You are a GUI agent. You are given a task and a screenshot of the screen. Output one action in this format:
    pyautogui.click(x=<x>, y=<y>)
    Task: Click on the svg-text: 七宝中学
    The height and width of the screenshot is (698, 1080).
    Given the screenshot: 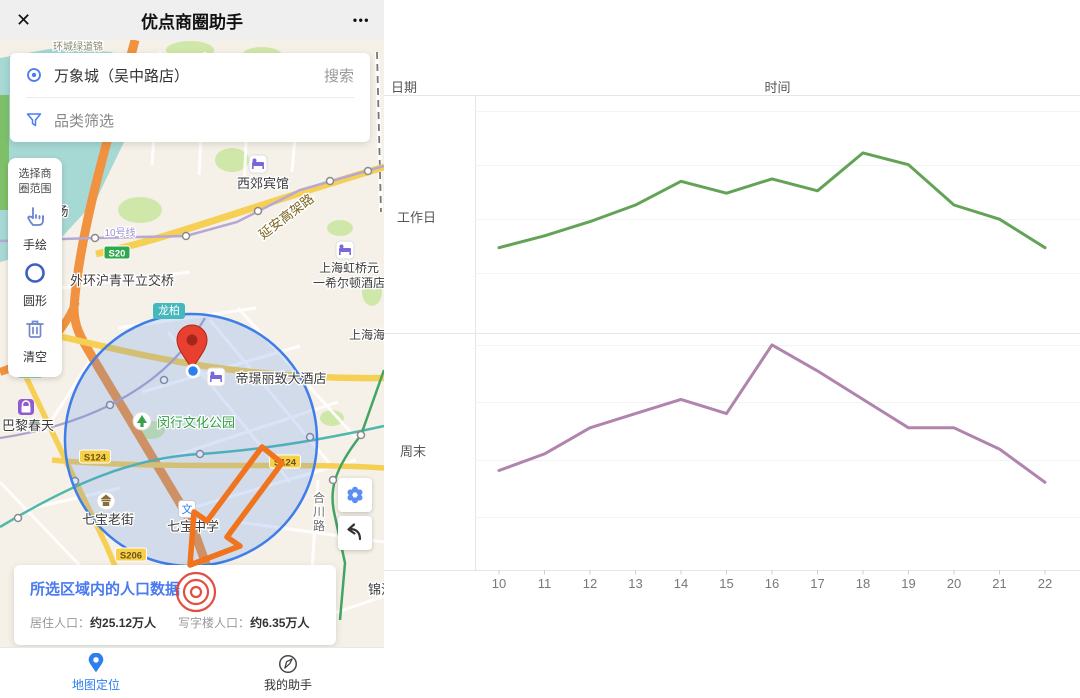 What is the action you would take?
    pyautogui.click(x=193, y=526)
    